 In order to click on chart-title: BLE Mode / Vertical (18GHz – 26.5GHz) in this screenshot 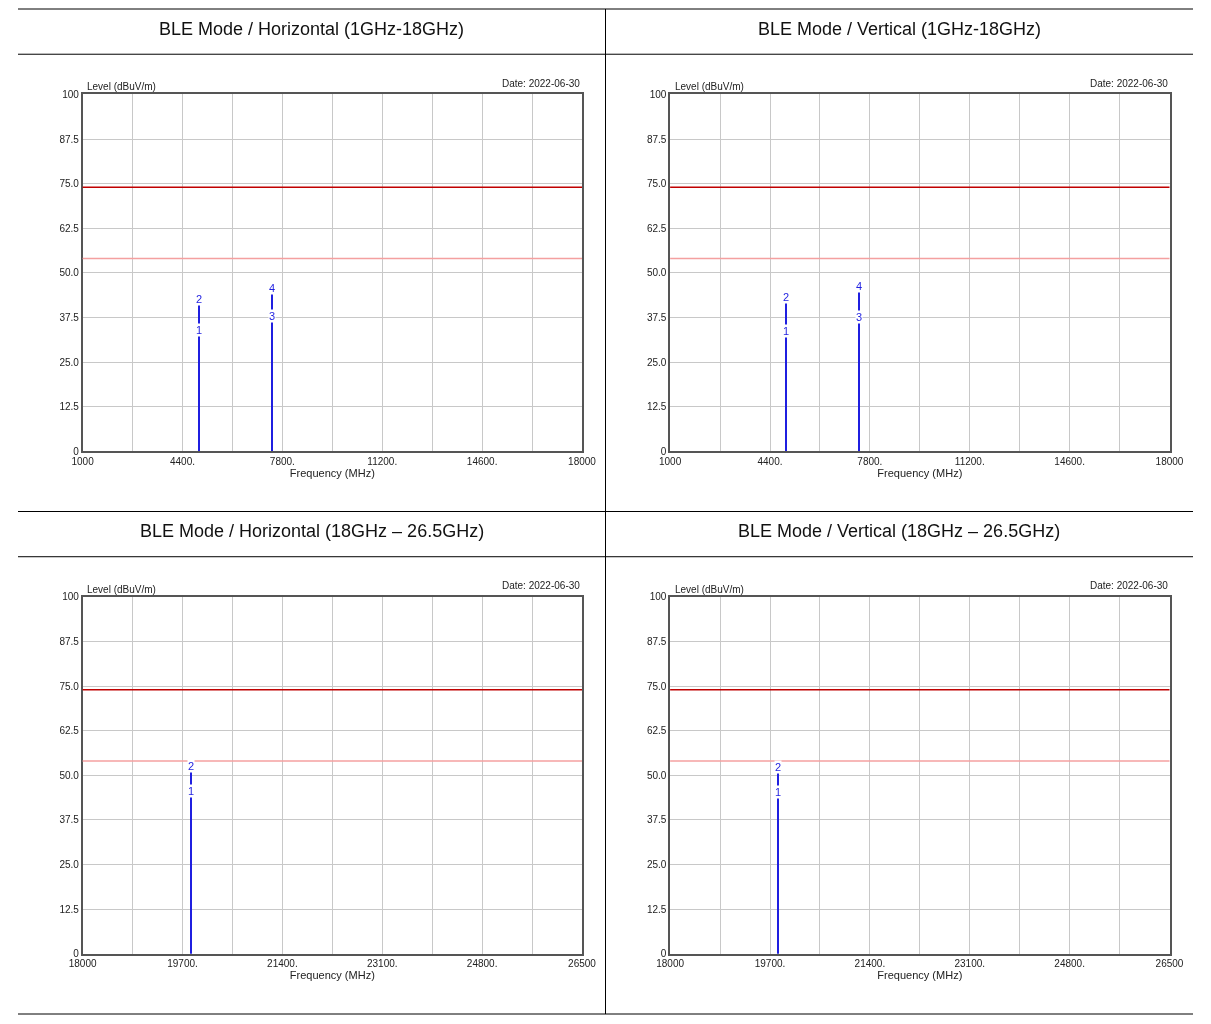, I will do `click(899, 531)`.